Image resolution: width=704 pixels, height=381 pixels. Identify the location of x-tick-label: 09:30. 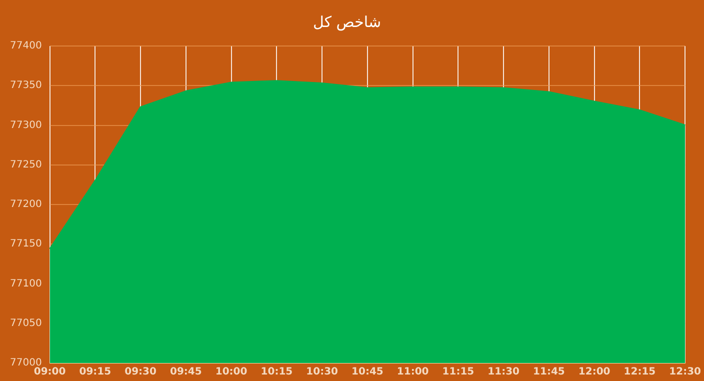
(140, 372).